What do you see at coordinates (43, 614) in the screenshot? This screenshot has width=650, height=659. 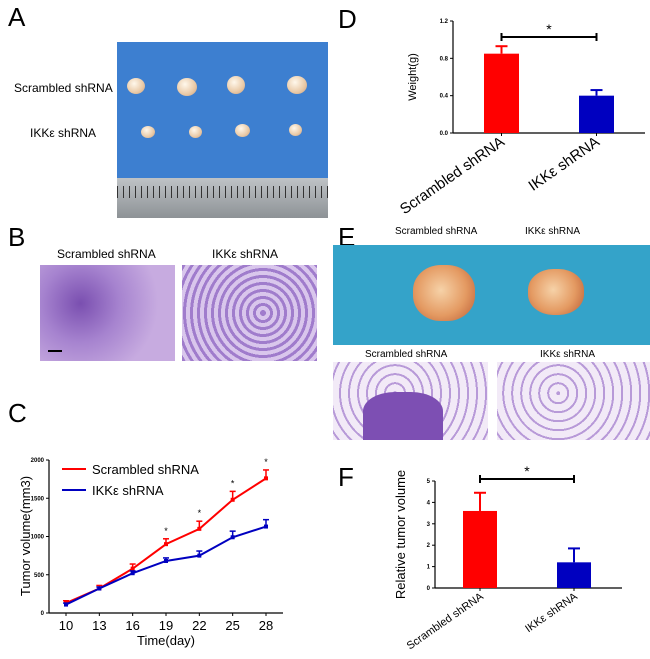 I see `c-y-tick-label: 0` at bounding box center [43, 614].